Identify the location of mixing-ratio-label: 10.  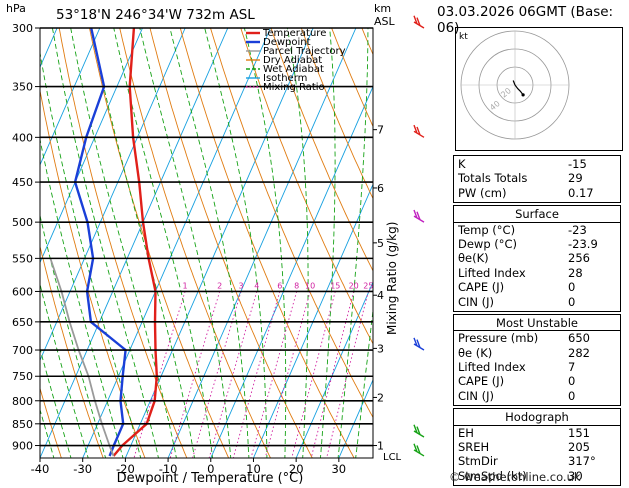
(310, 285).